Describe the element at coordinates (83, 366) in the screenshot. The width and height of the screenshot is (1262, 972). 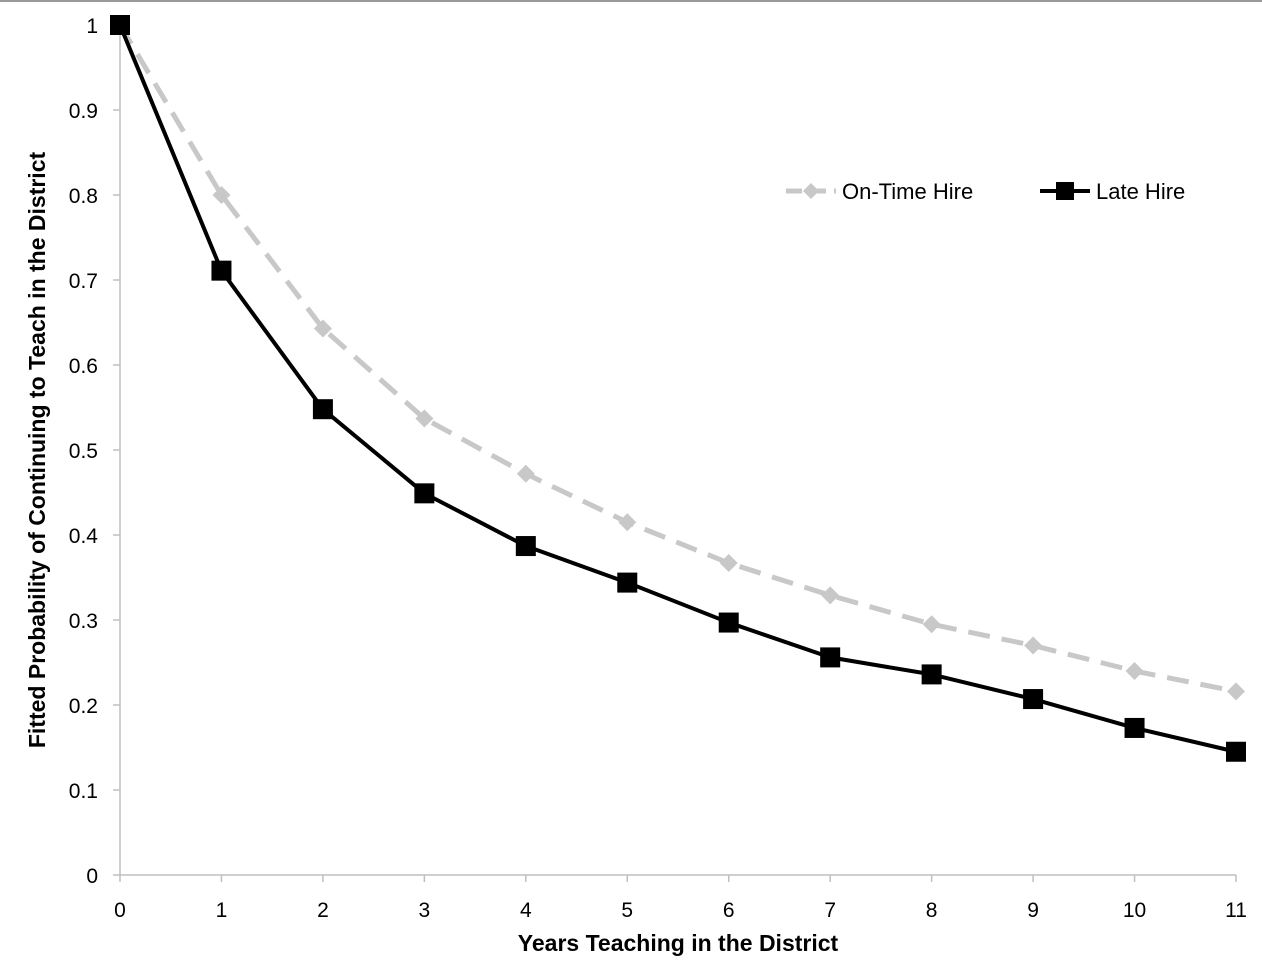
I see `y-tick-label: 0.6` at that location.